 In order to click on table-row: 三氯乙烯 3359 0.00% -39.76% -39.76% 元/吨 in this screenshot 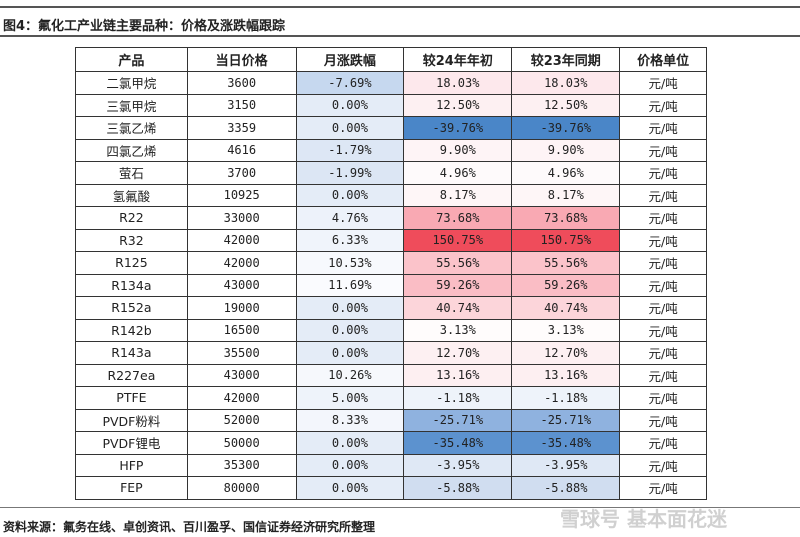, I will do `click(391, 128)`.